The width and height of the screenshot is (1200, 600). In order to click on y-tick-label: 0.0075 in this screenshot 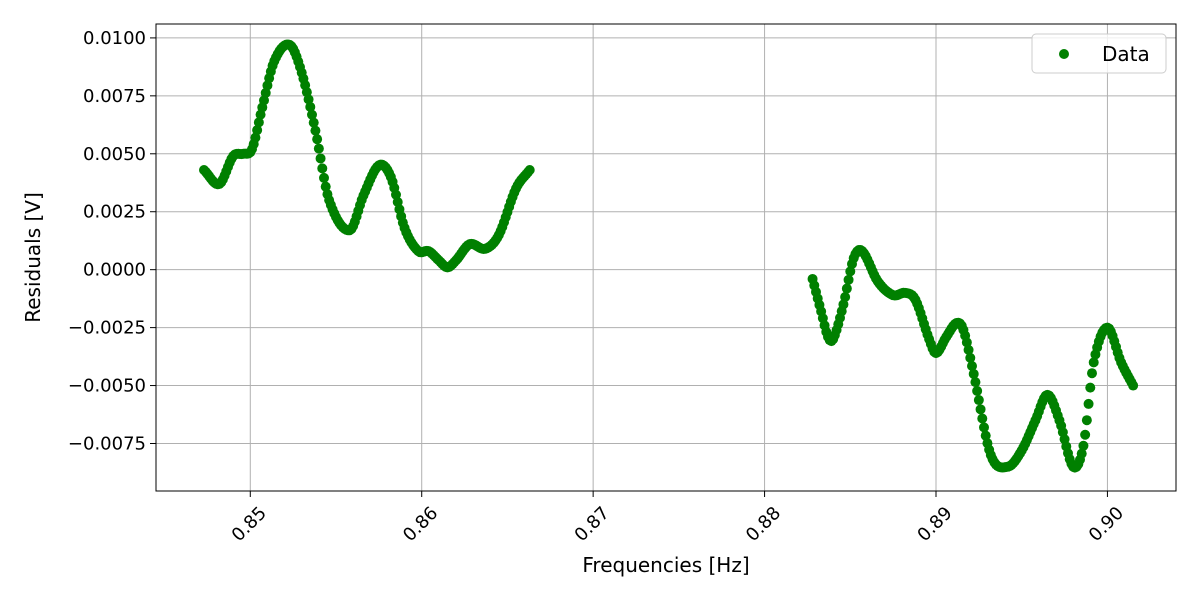, I will do `click(114, 96)`.